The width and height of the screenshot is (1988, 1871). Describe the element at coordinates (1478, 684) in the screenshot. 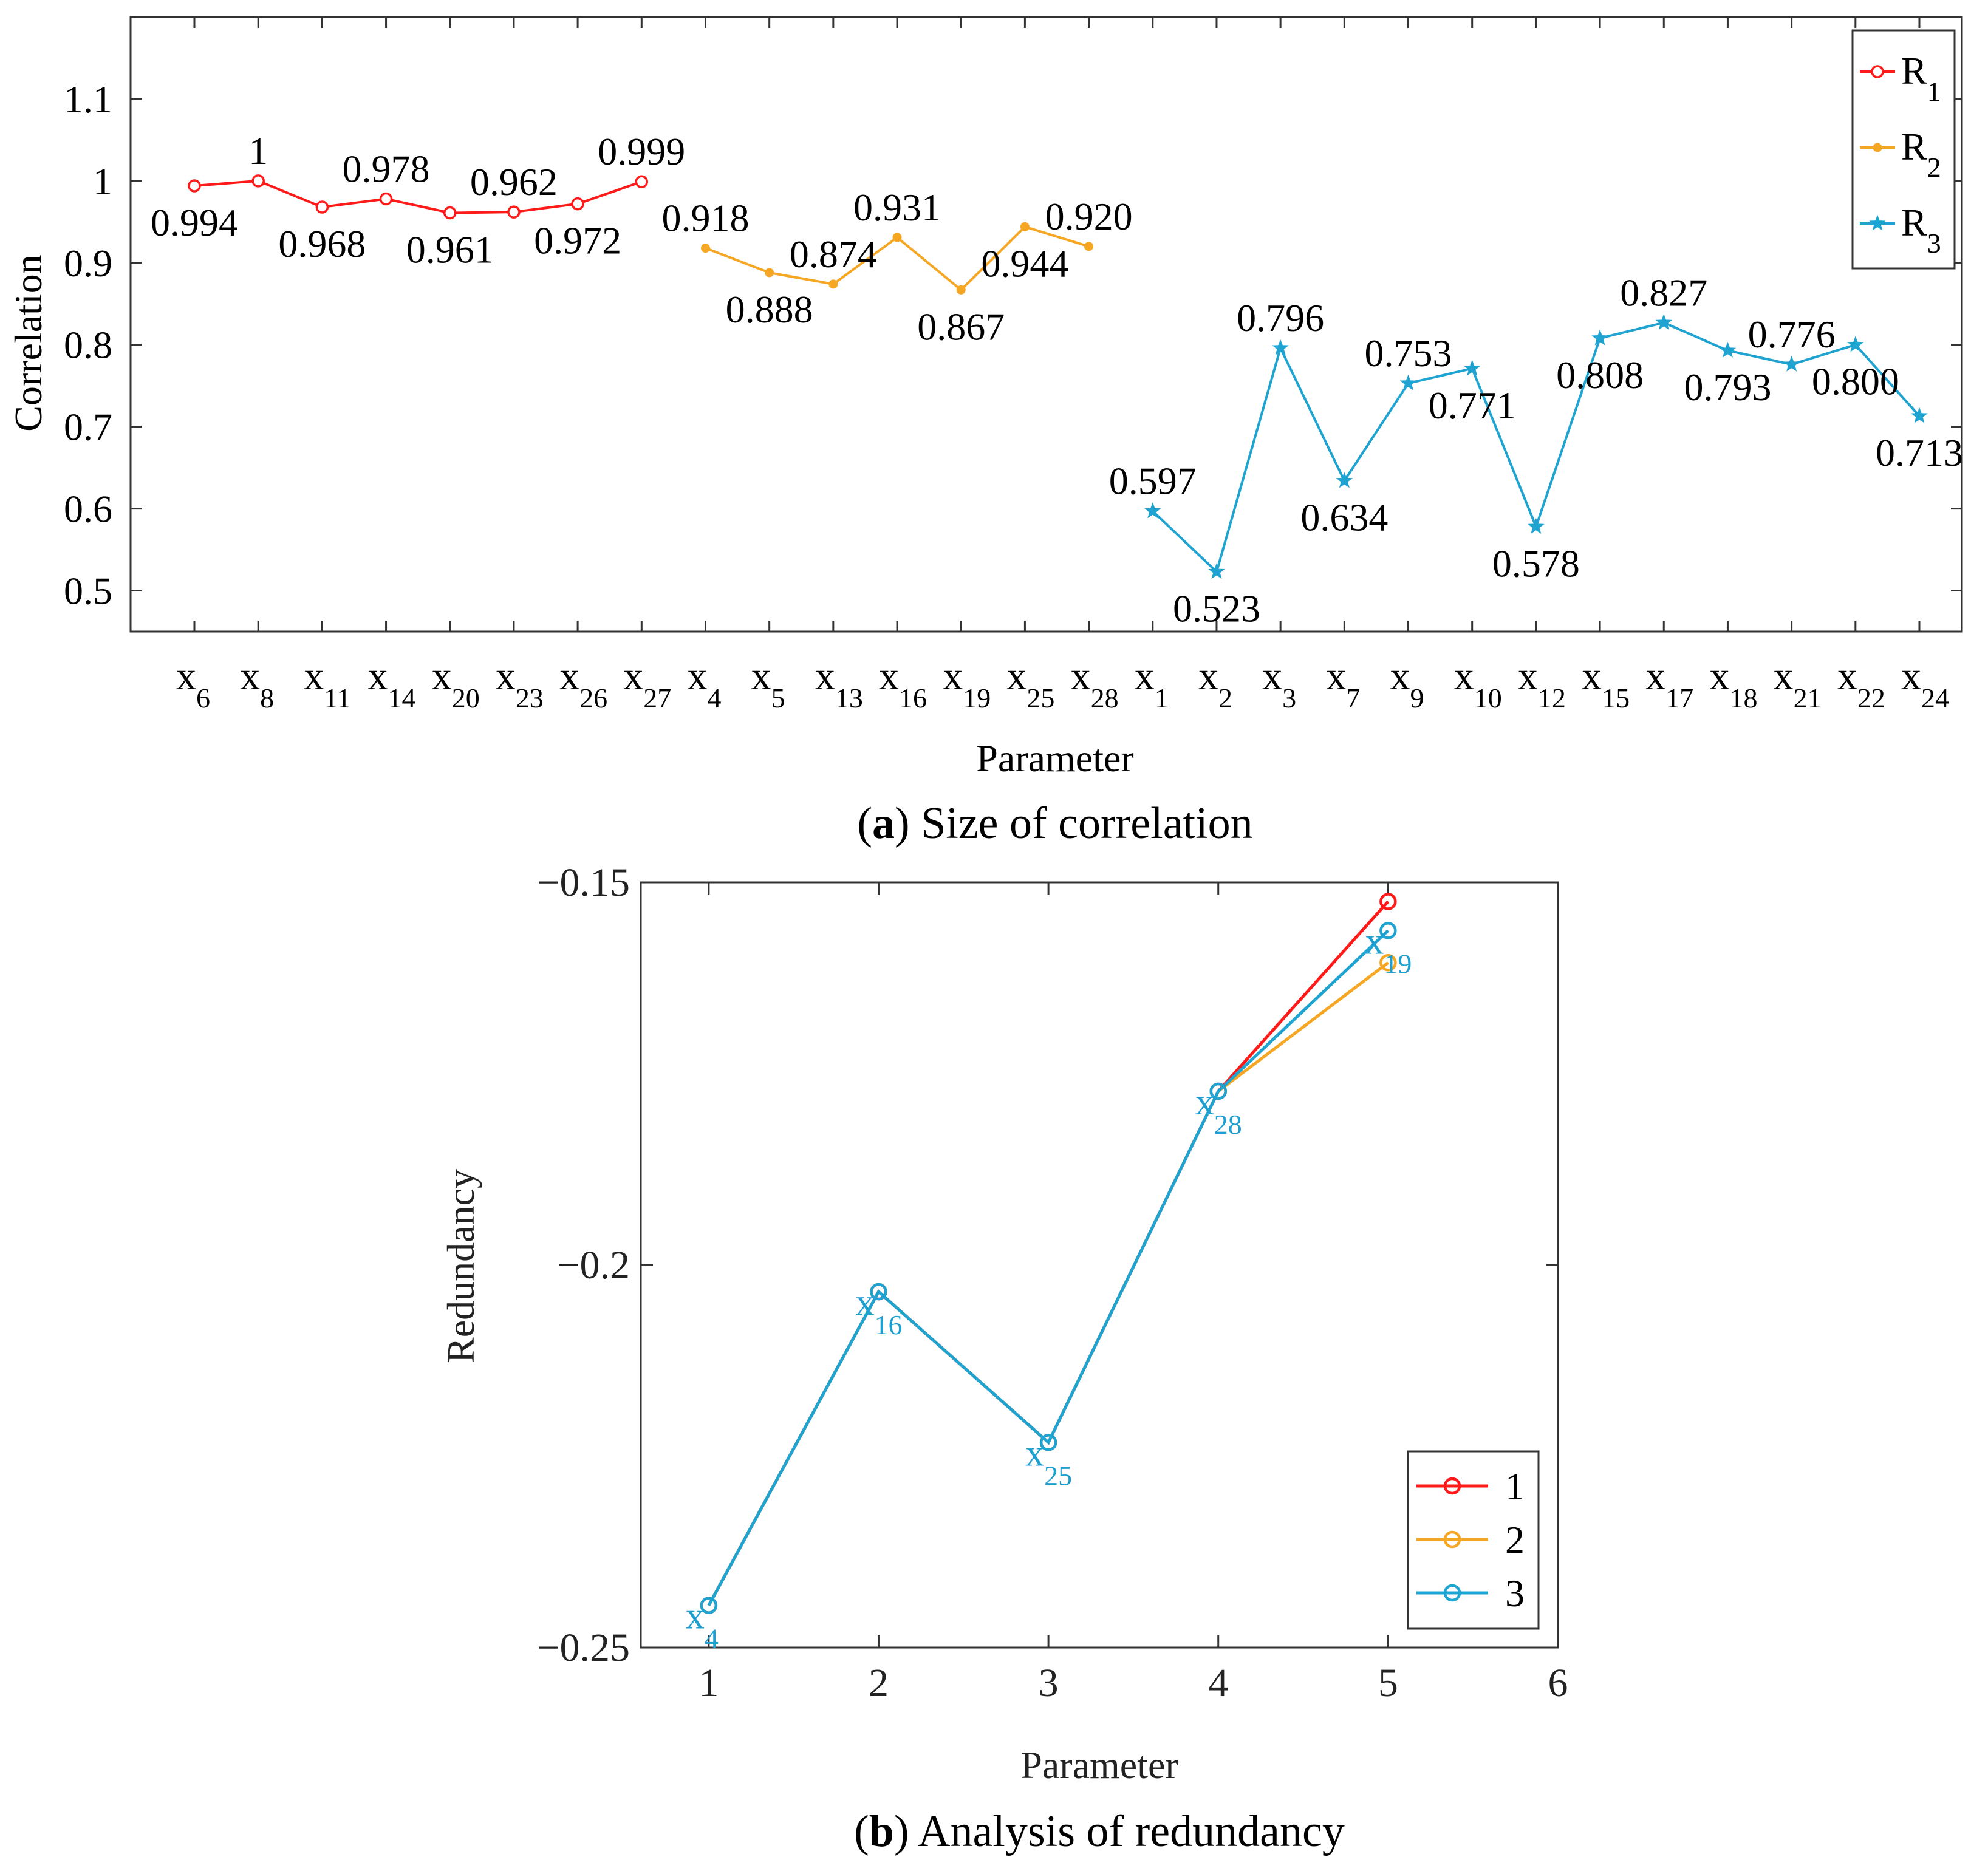

I see `chart-a-xtick-label: x10` at that location.